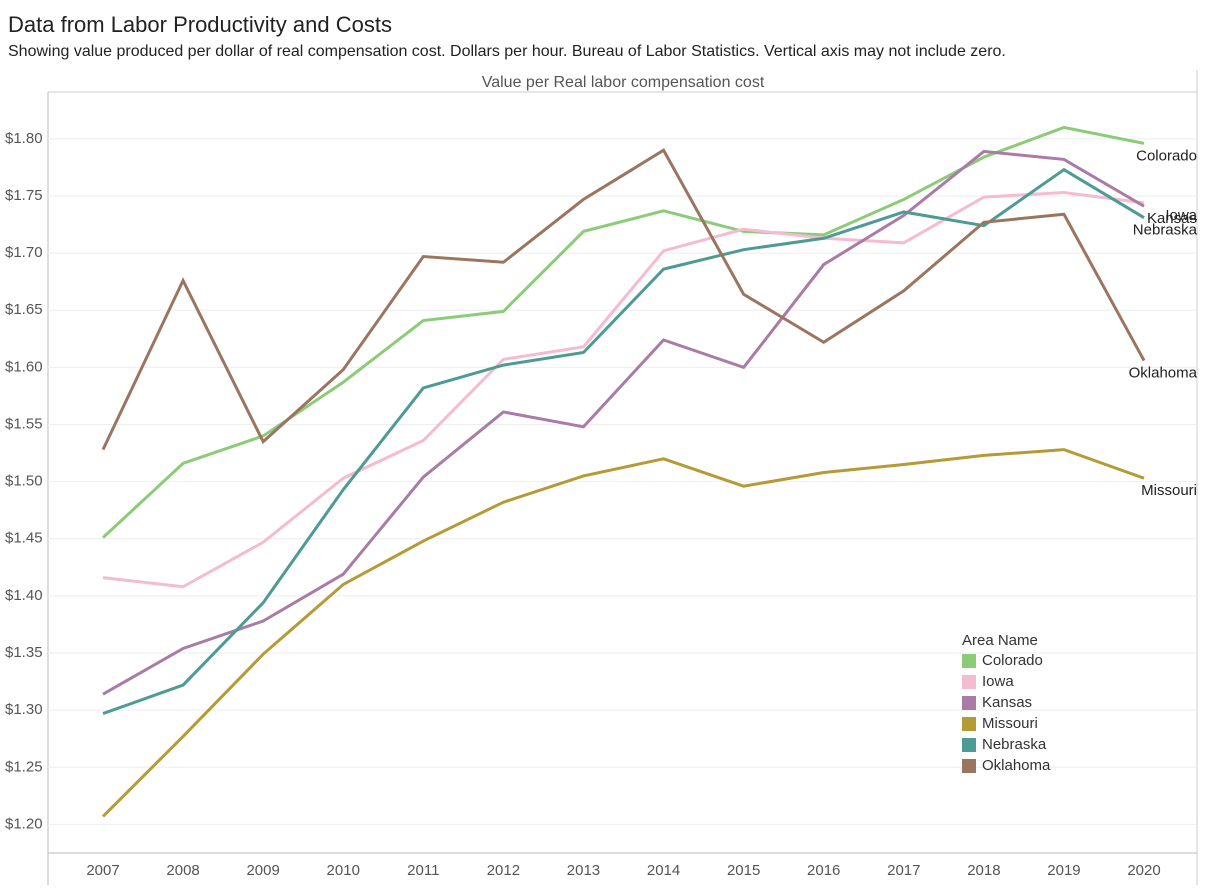 The width and height of the screenshot is (1205, 895). I want to click on x-tick-label: 2008, so click(182, 870).